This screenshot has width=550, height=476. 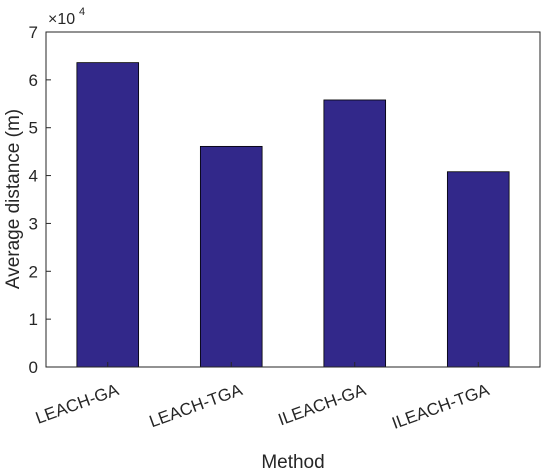 I want to click on y-tick-label: 1, so click(x=33, y=319).